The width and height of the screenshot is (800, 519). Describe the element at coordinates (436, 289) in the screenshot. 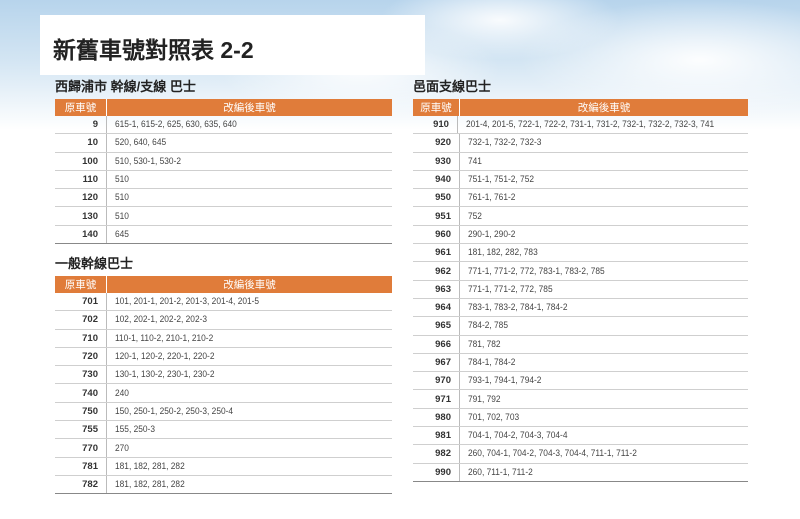

I see `old-number: 963` at that location.